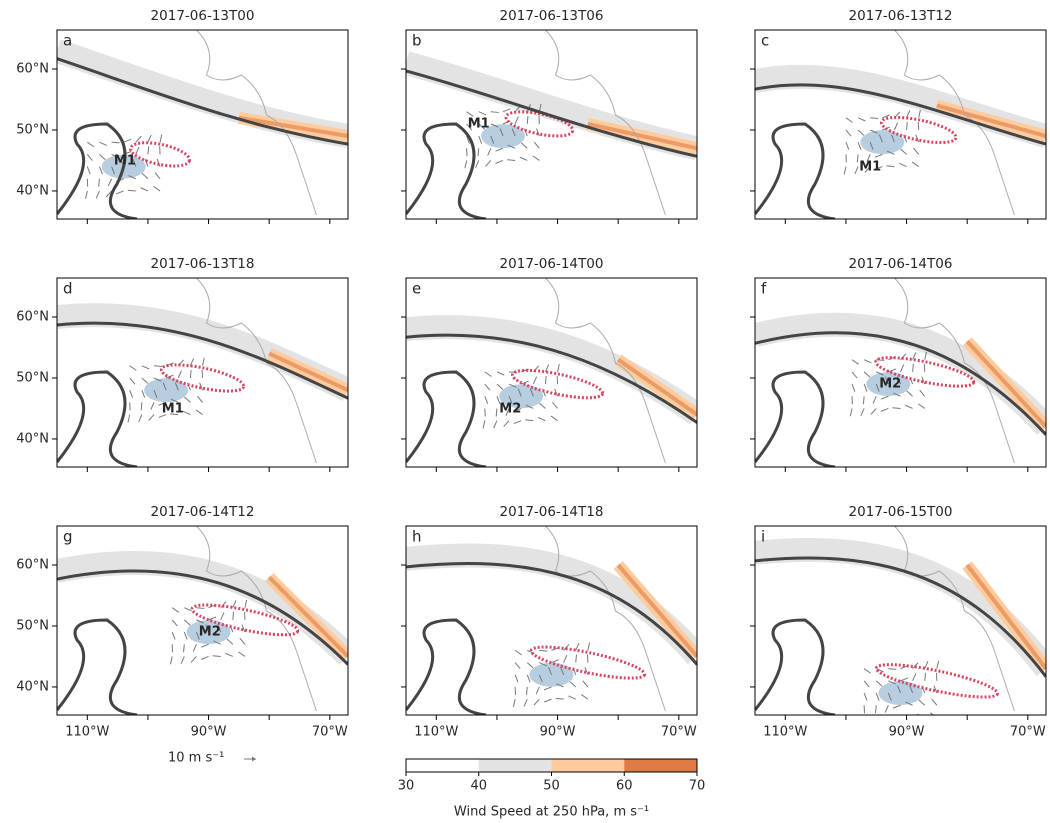 The image size is (1050, 823). Describe the element at coordinates (1028, 732) in the screenshot. I see `lon-label: 70°W` at that location.